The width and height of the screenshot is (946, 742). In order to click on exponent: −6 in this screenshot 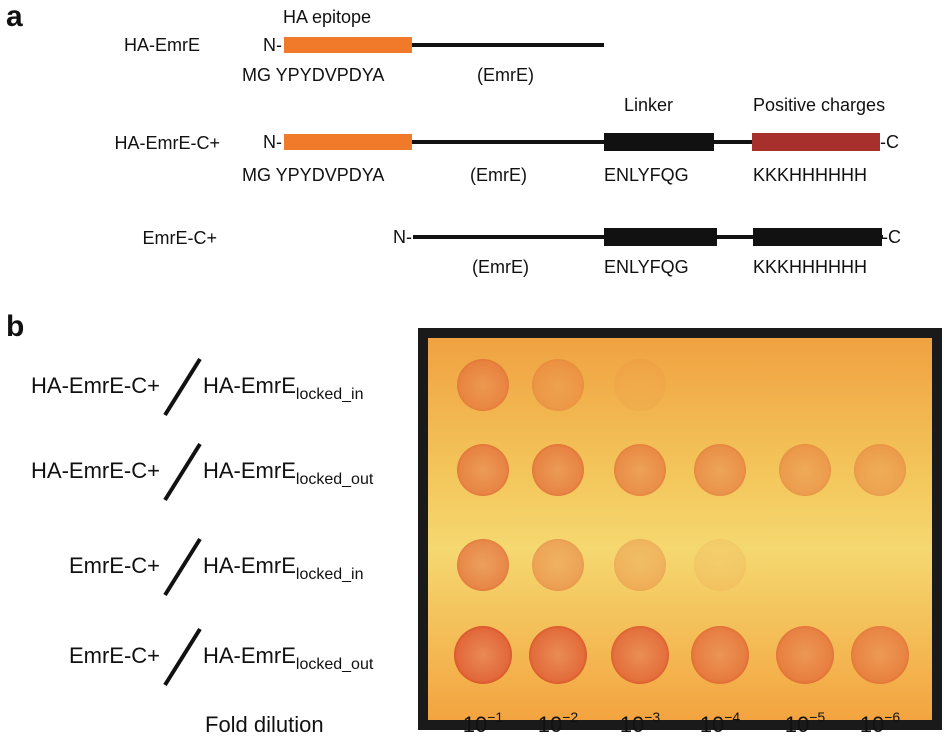, I will do `click(892, 717)`.